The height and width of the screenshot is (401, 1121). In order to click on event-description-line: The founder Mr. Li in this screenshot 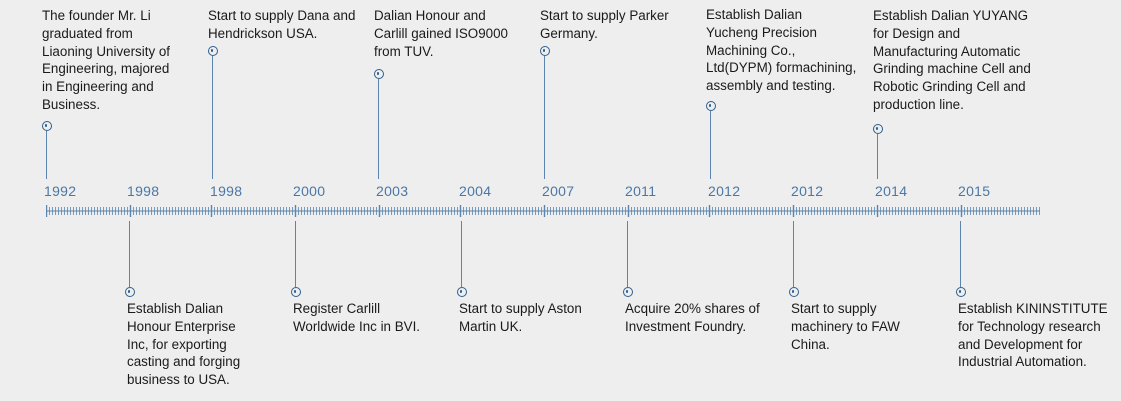, I will do `click(96, 15)`.